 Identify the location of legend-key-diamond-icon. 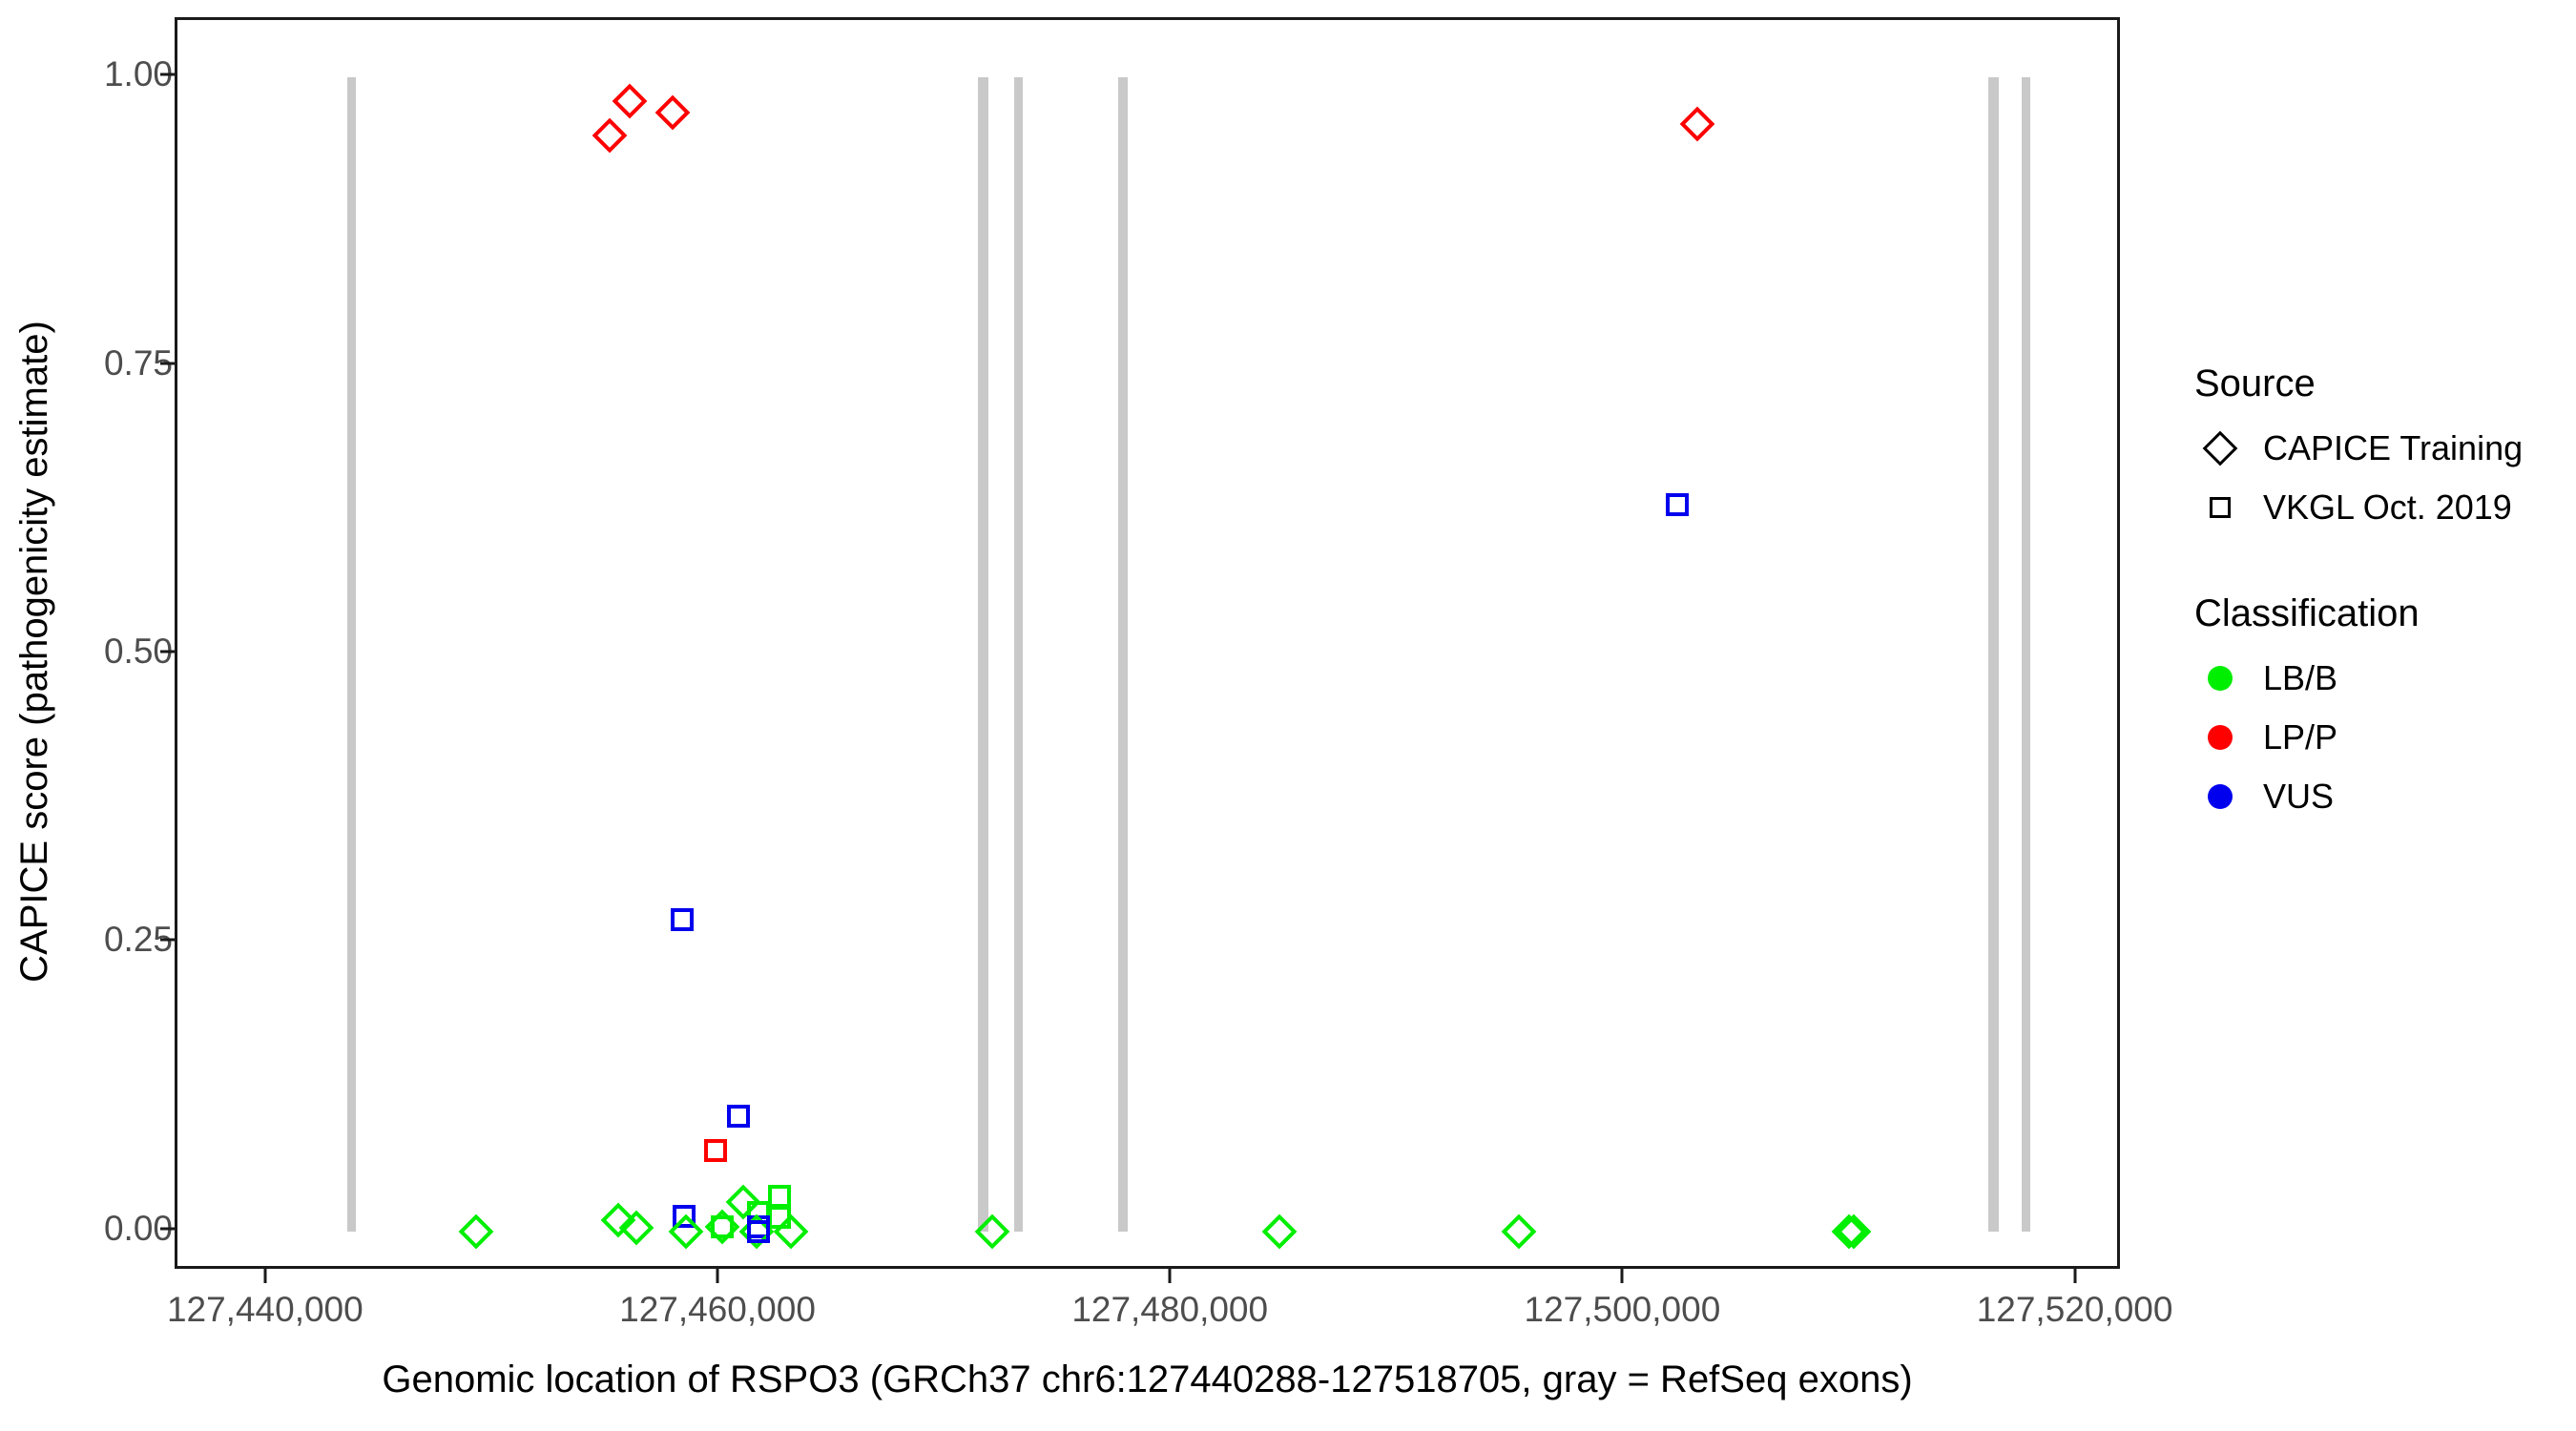
(2220, 448).